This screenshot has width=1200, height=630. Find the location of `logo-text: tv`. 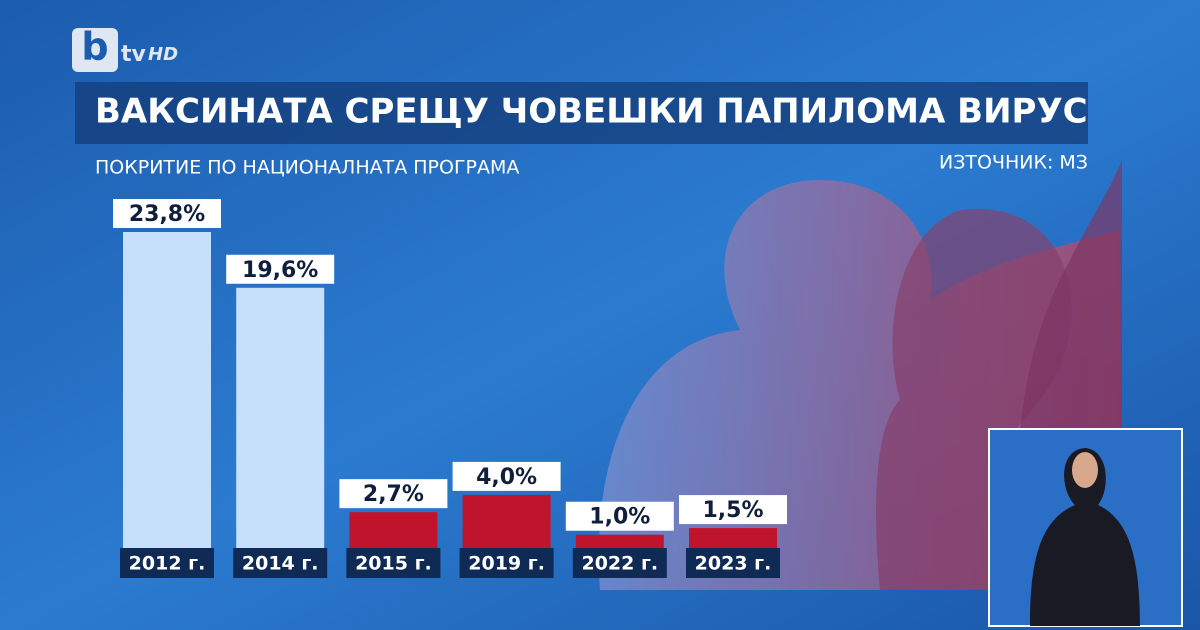

logo-text: tv is located at coordinates (134, 54).